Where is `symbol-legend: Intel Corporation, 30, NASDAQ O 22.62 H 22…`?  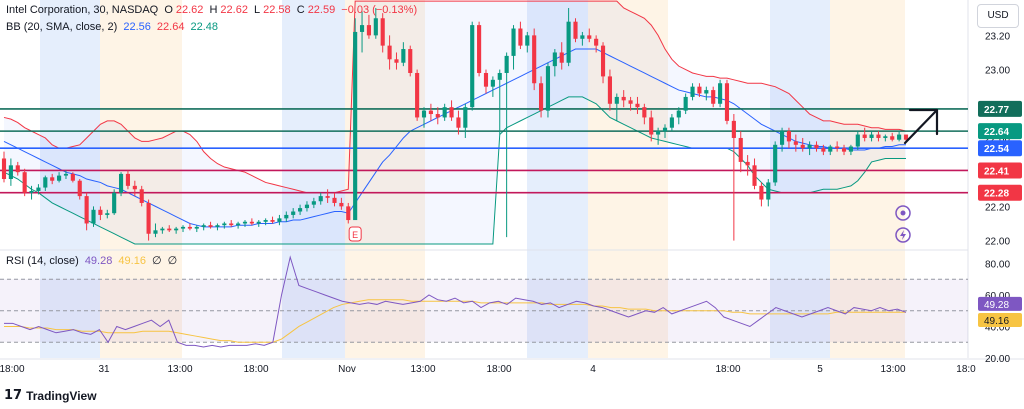
symbol-legend: Intel Corporation, 30, NASDAQ O 22.62 H 22… is located at coordinates (213, 10).